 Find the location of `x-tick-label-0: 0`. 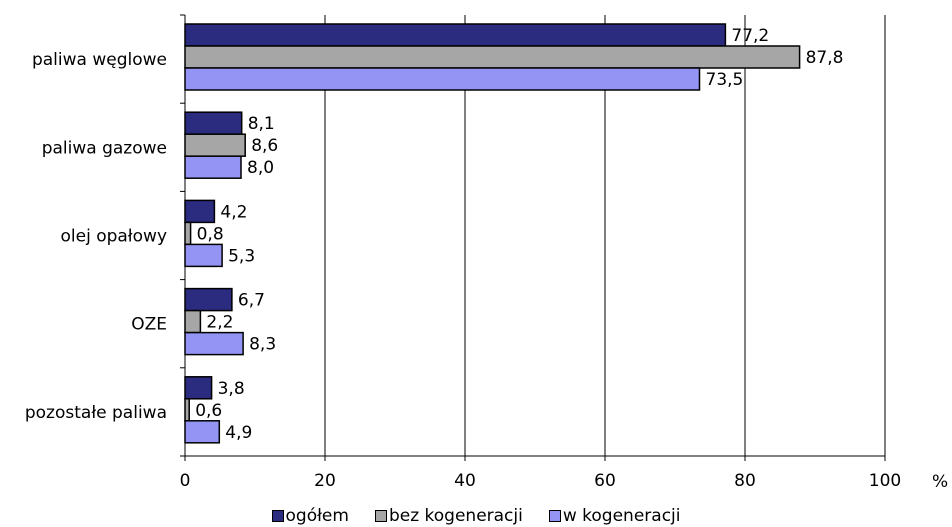

x-tick-label-0: 0 is located at coordinates (185, 481).